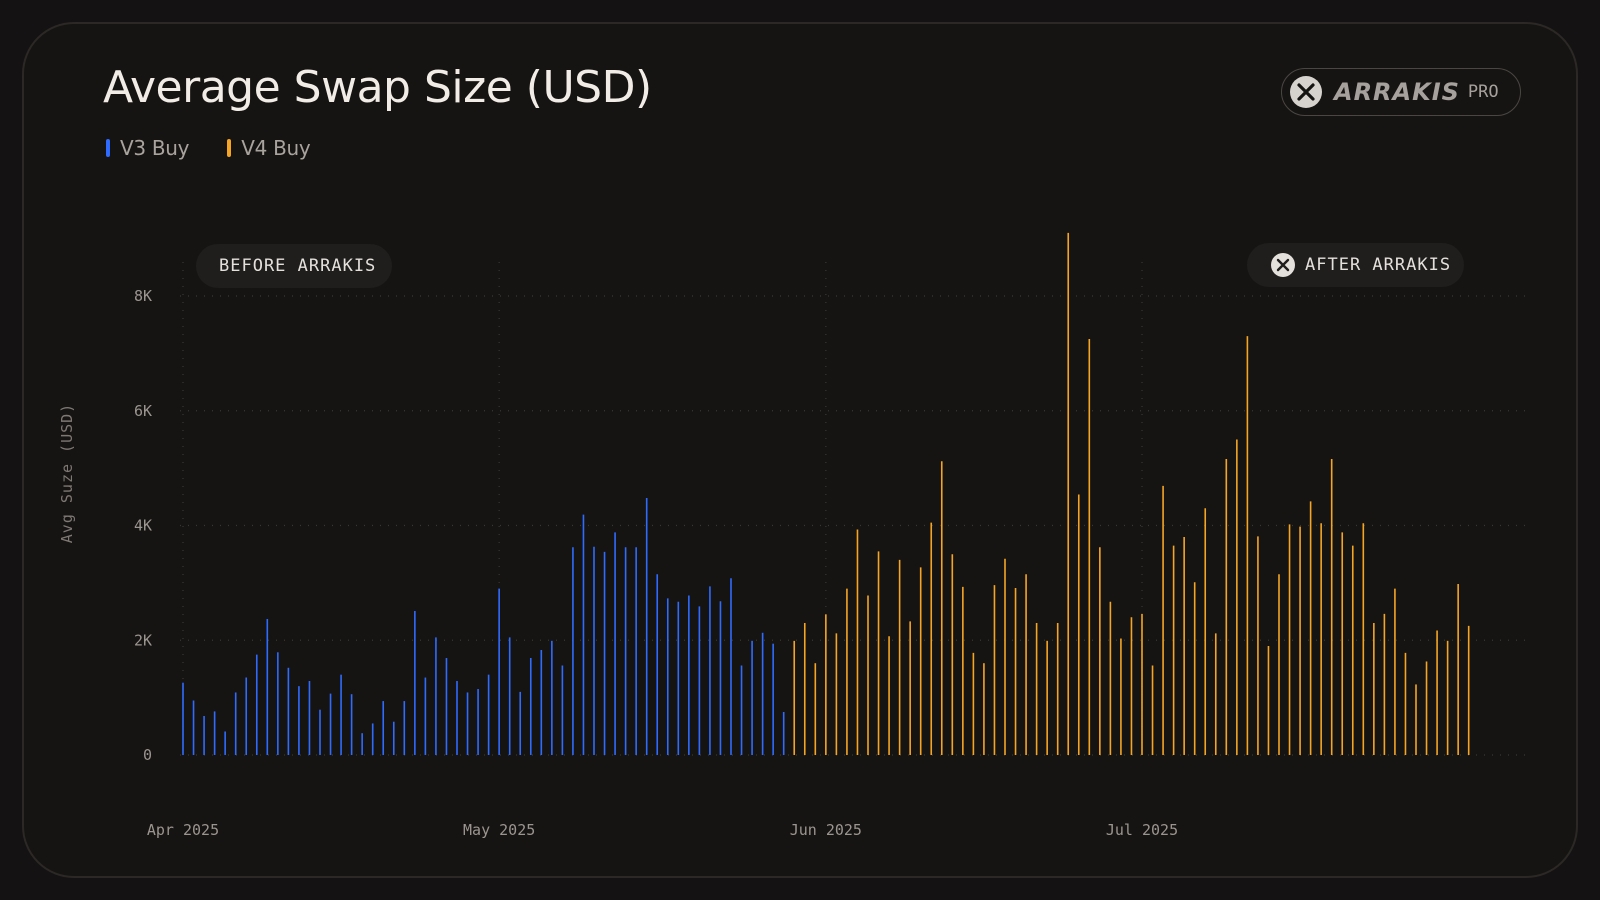  Describe the element at coordinates (143, 411) in the screenshot. I see `y-tick-label: 6K` at that location.